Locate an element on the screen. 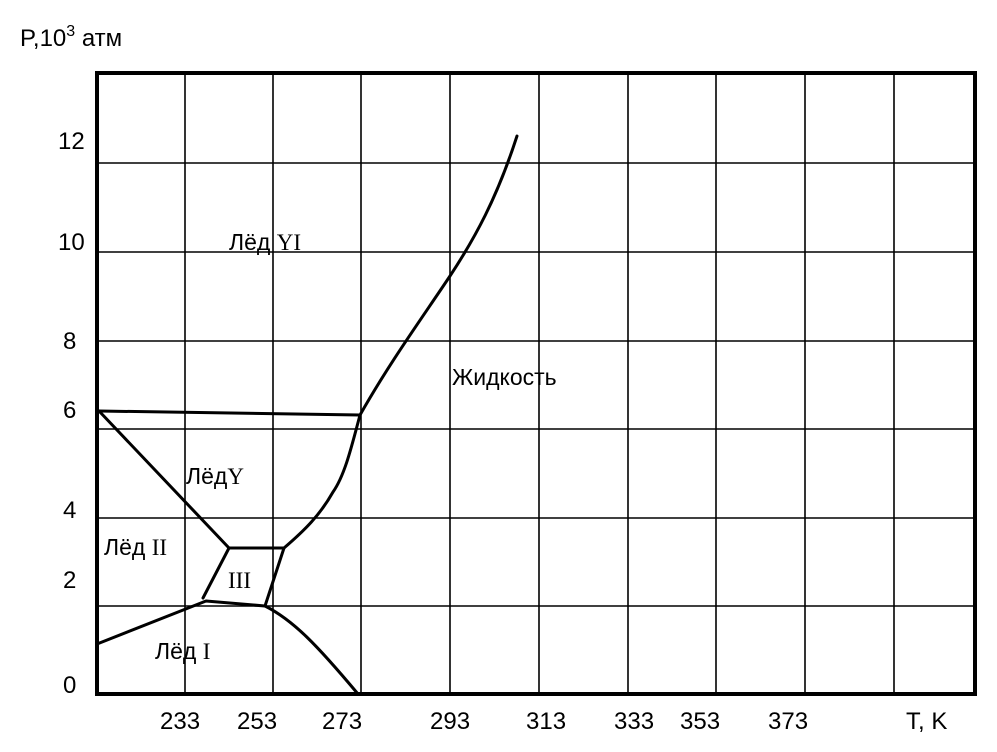  ice-i-liquid-boundary is located at coordinates (311, 650).